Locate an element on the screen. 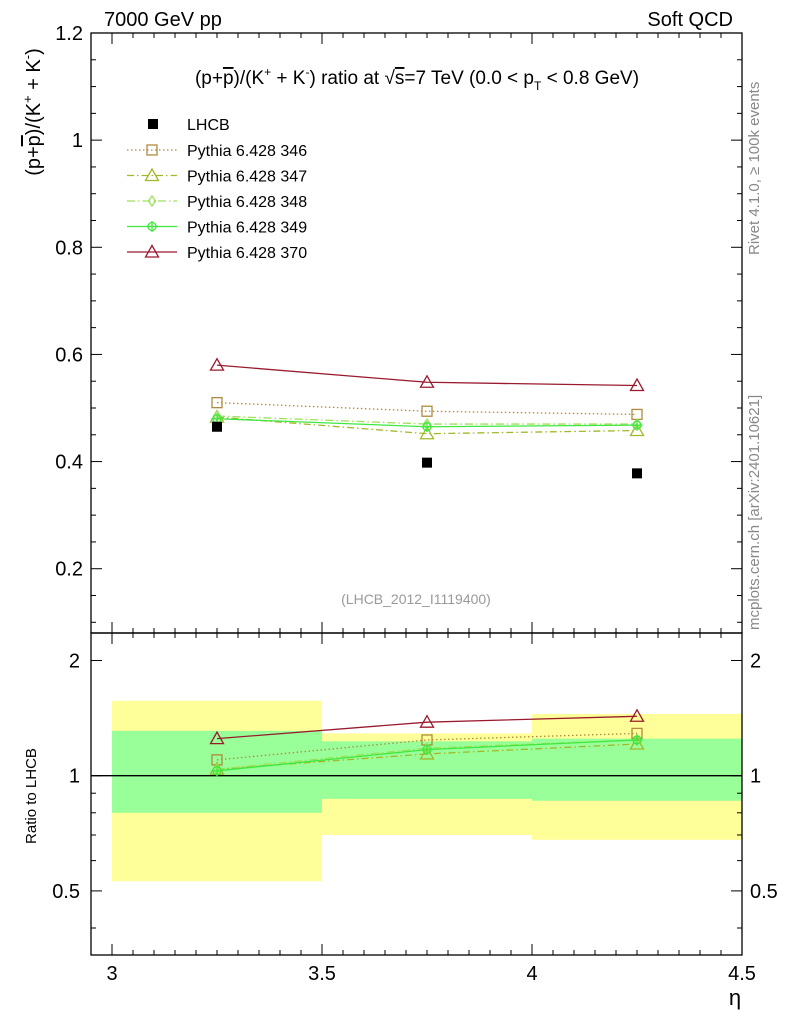  legend-marker-lhcb is located at coordinates (153, 124).